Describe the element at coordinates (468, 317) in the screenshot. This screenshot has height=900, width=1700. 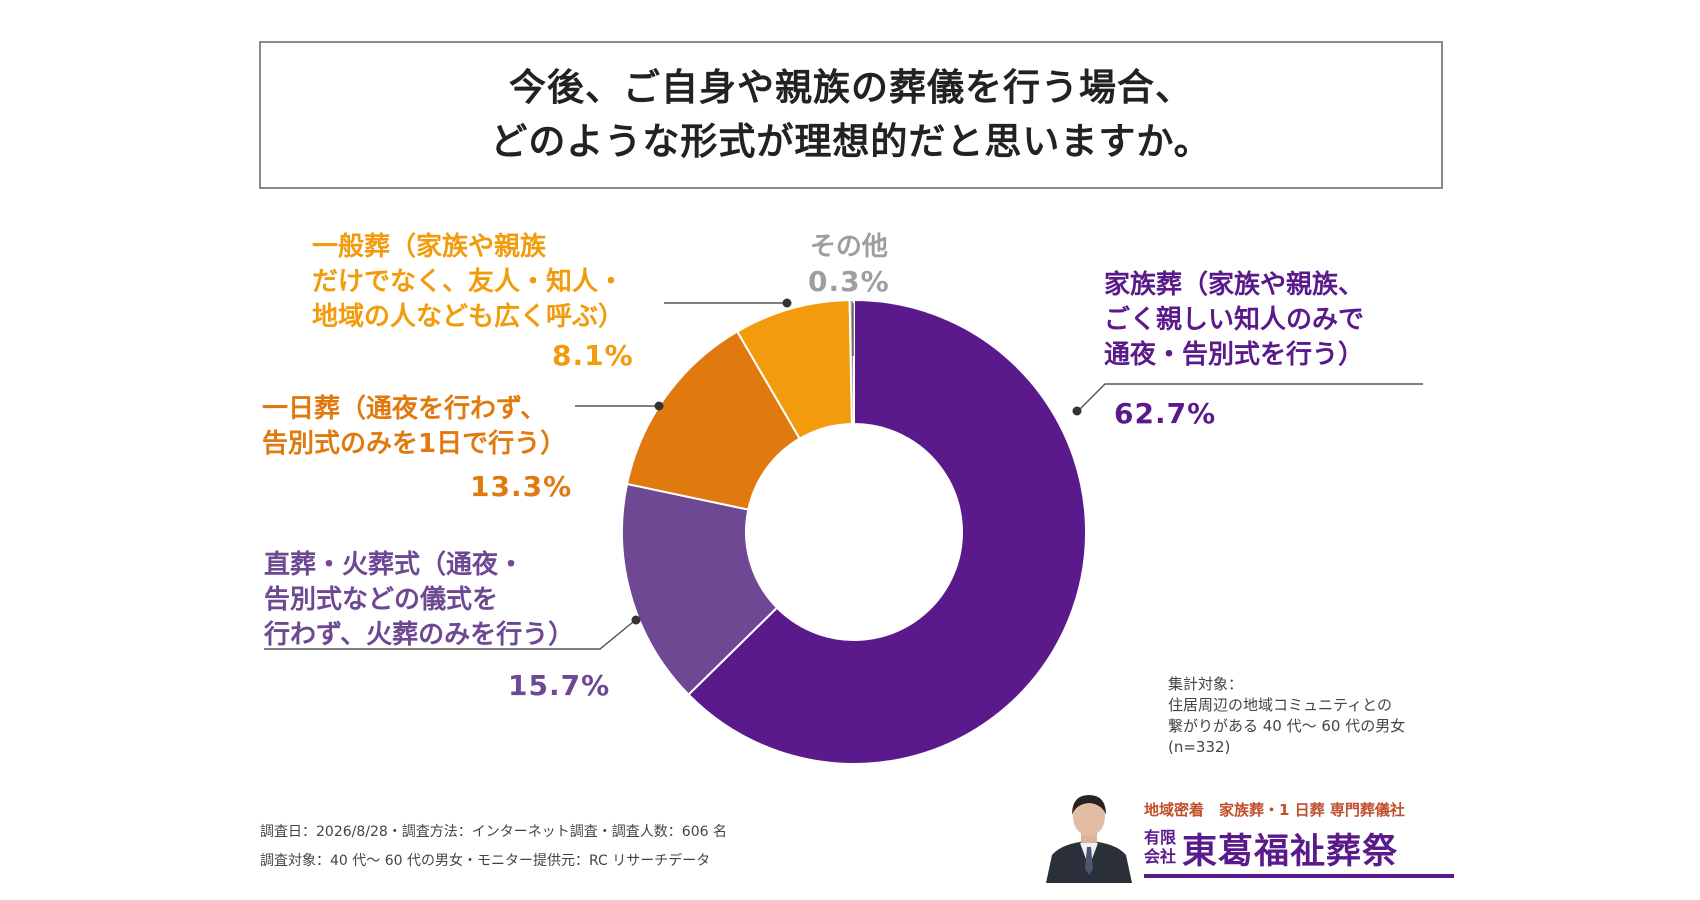
I see `label-general-line-3: 地域の人なども広く呼ぶ）` at that location.